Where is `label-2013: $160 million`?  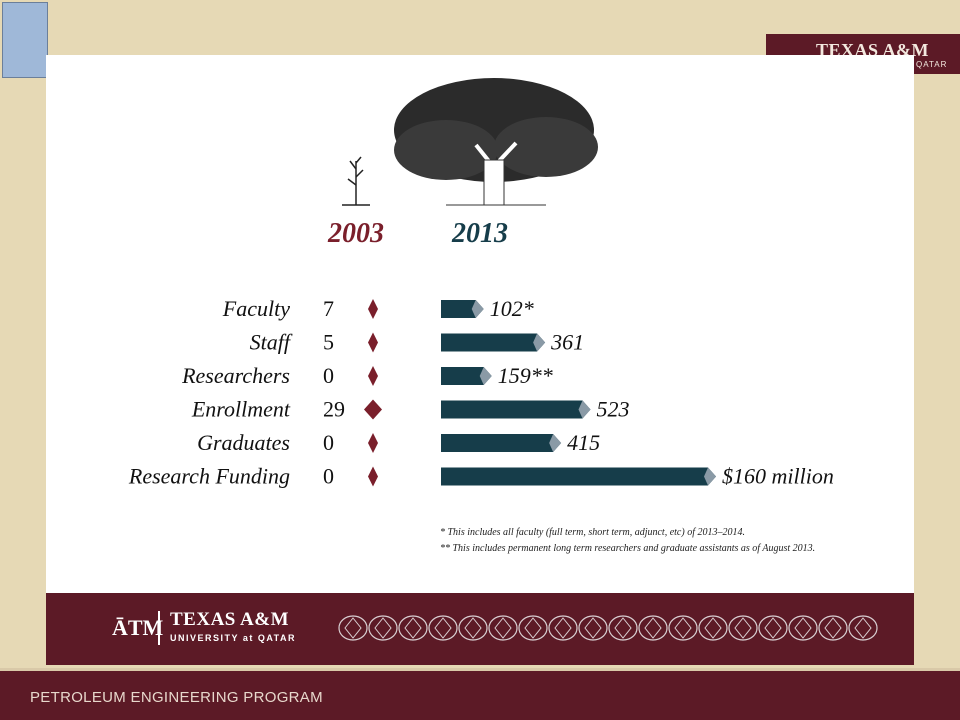
label-2013: $160 million is located at coordinates (778, 476).